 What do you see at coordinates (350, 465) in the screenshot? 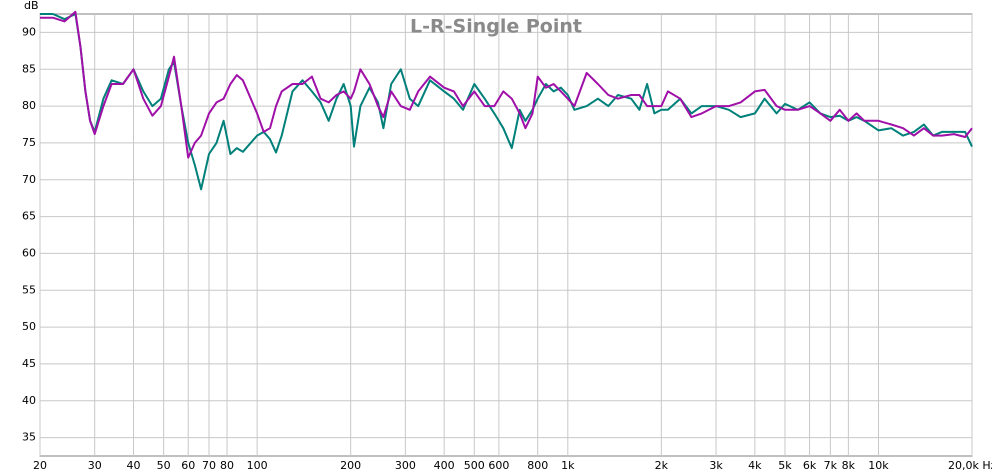
I see `x-tick-label: 200` at bounding box center [350, 465].